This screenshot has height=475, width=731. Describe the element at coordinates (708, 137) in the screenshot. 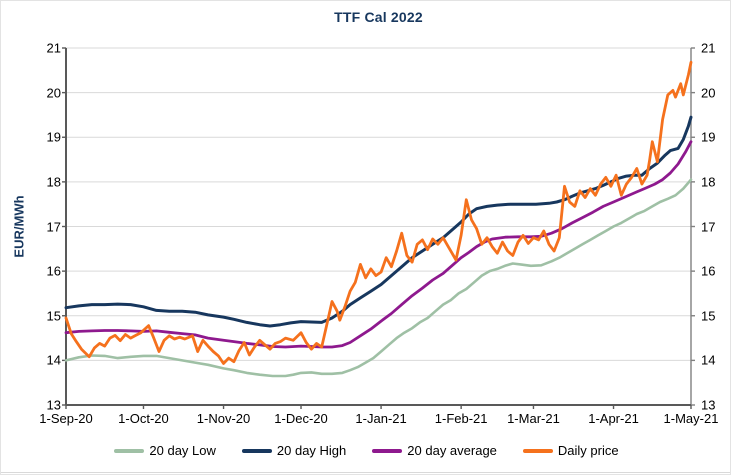

I see `y-tick-label-right: 19` at that location.